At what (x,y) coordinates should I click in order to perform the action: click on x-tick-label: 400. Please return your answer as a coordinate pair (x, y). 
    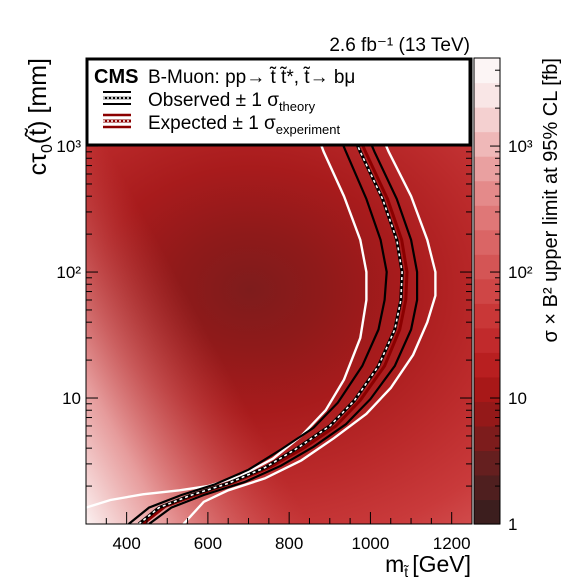
    Looking at the image, I should click on (126, 543).